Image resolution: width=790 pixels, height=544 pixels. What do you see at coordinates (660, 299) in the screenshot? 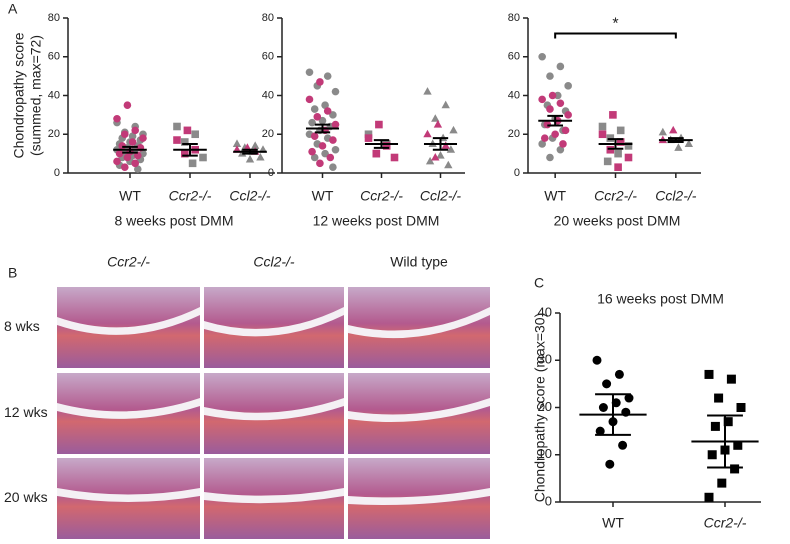
I see `chart-title: 16 weeks post DMM` at bounding box center [660, 299].